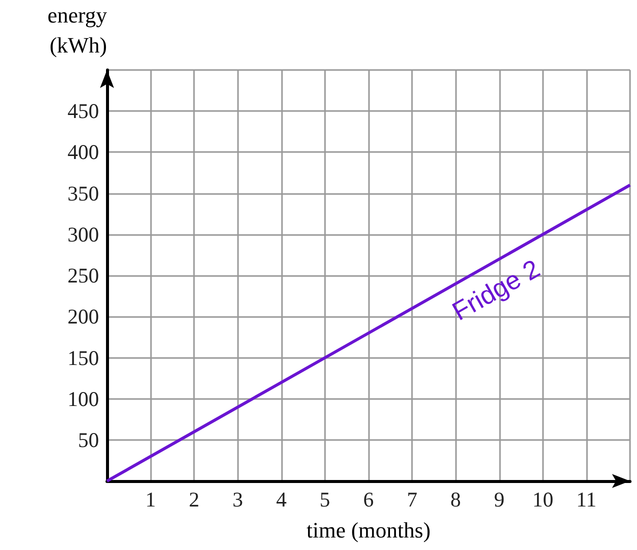  What do you see at coordinates (77, 30) in the screenshot?
I see `y-axis-title: energy (kWh)` at bounding box center [77, 30].